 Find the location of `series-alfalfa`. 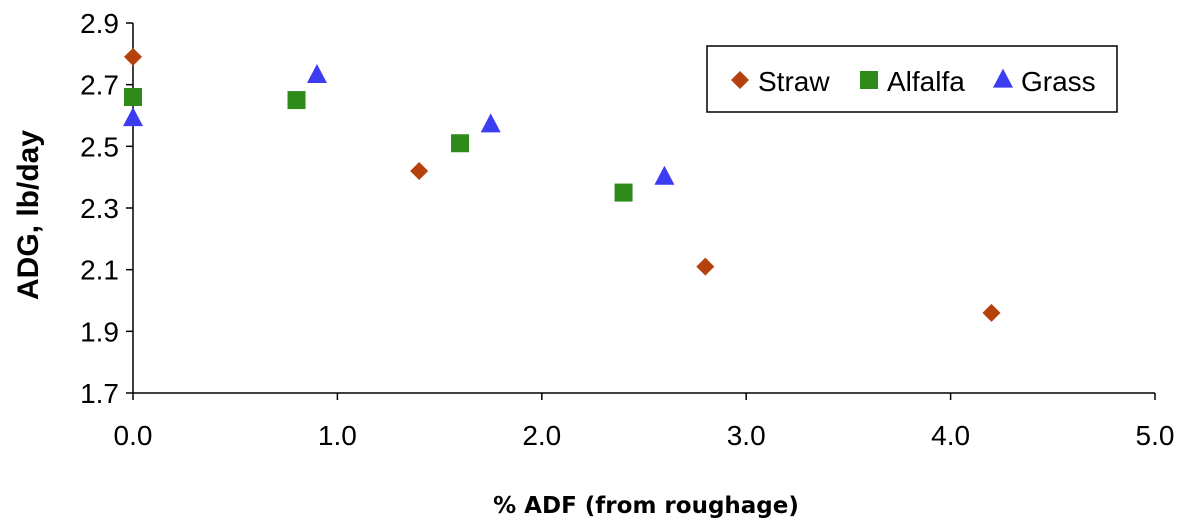

series-alfalfa is located at coordinates (378, 145).